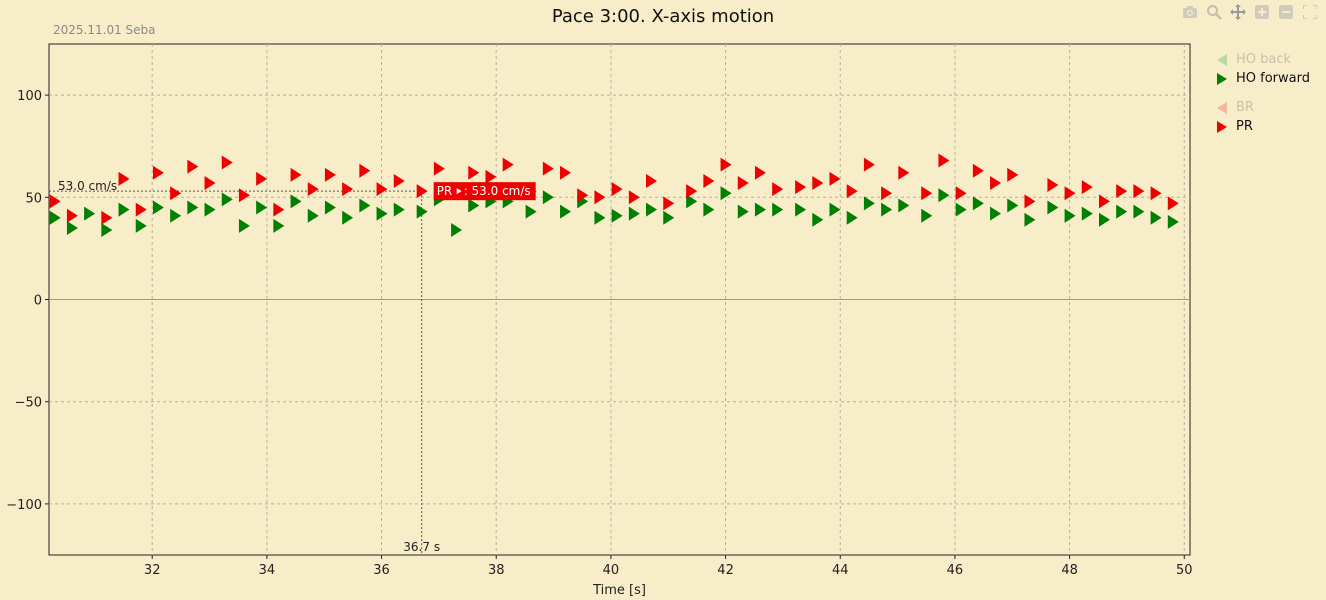 This screenshot has height=600, width=1326. Describe the element at coordinates (1069, 570) in the screenshot. I see `x-tick-label: 48` at that location.